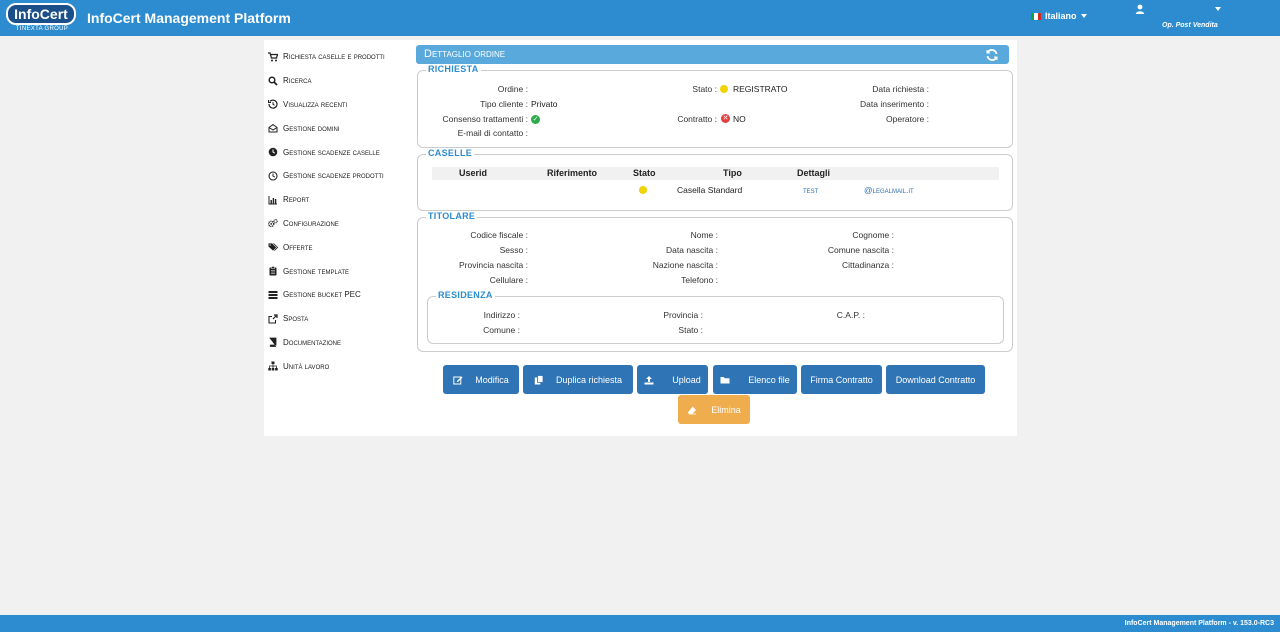 This screenshot has width=1280, height=632. What do you see at coordinates (338, 319) in the screenshot?
I see `sidebar-item-sposta: Sposta` at bounding box center [338, 319].